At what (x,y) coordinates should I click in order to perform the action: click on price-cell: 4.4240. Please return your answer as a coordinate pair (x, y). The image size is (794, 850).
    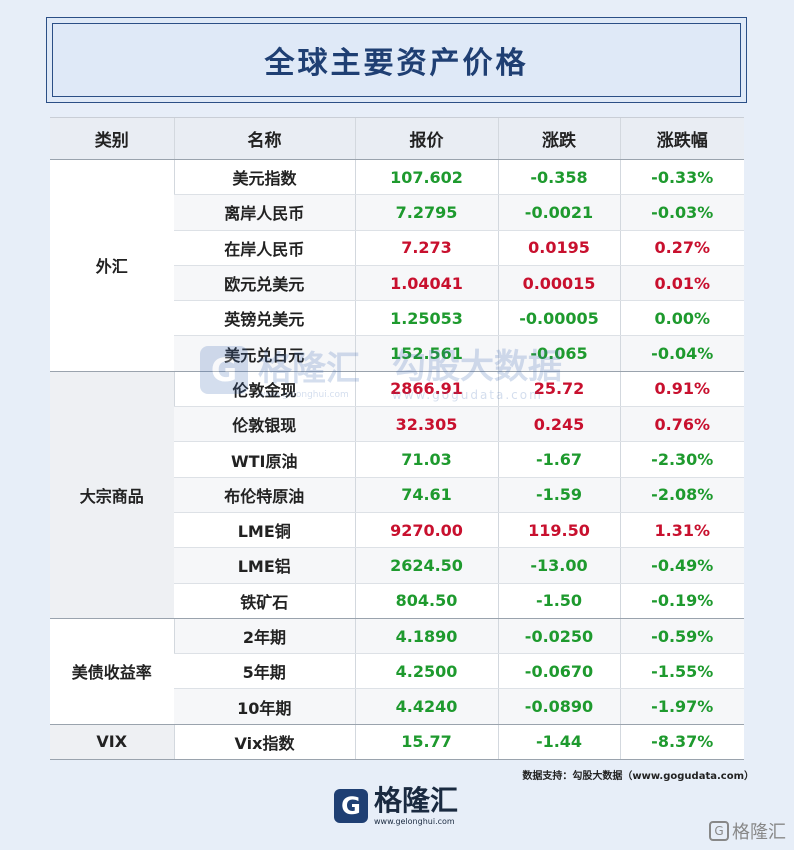
    Looking at the image, I should click on (426, 706).